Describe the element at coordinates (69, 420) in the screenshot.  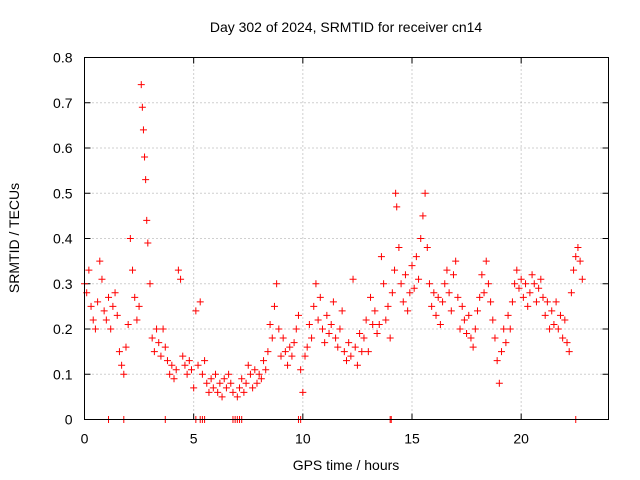
I see `y-tick-label: 0` at that location.